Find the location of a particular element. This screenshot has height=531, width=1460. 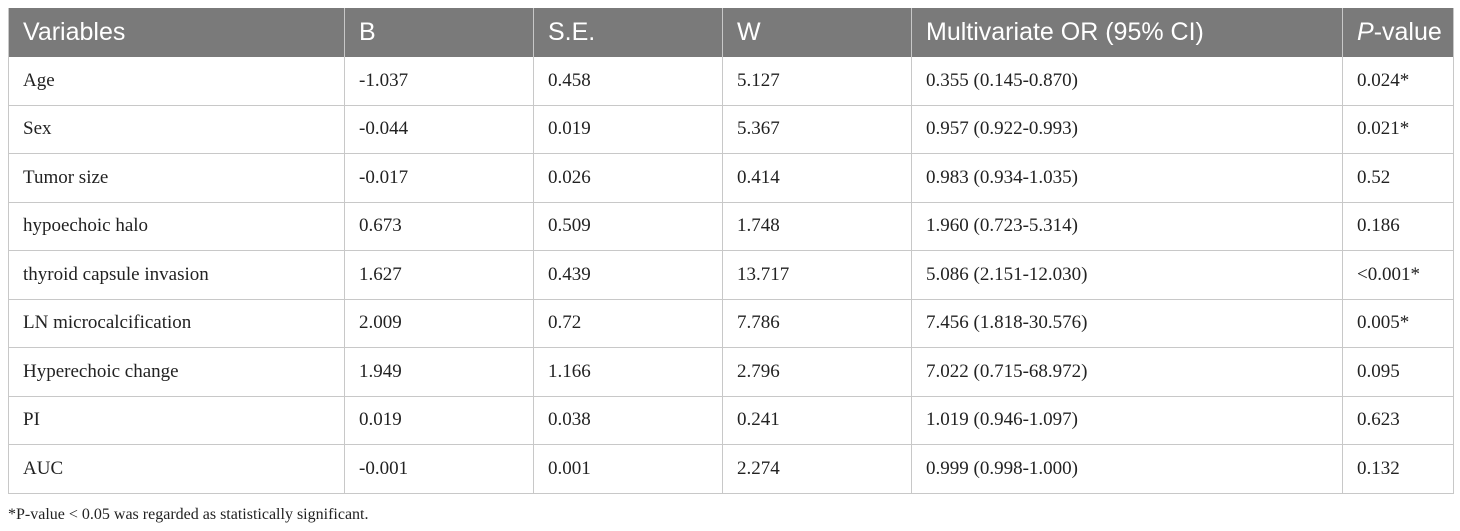

cell-se: 0.439 is located at coordinates (628, 275).